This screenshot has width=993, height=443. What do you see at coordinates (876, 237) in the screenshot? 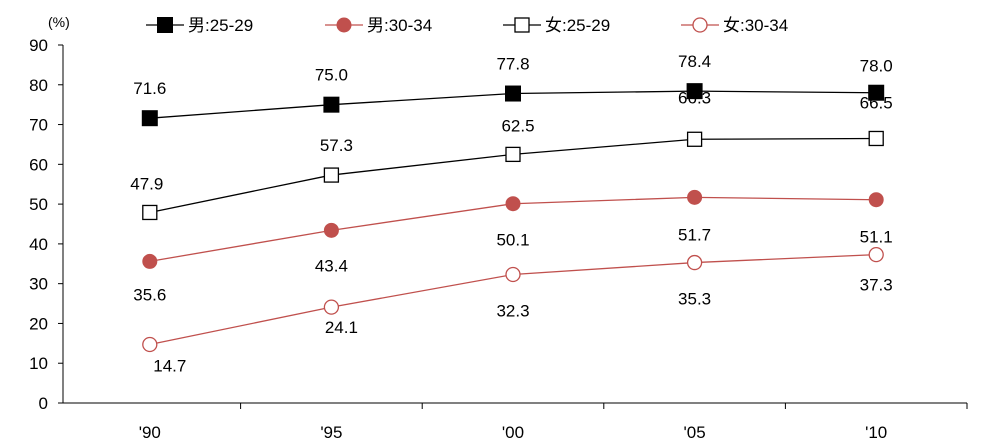
I see `data-label: 51.1` at bounding box center [876, 237].